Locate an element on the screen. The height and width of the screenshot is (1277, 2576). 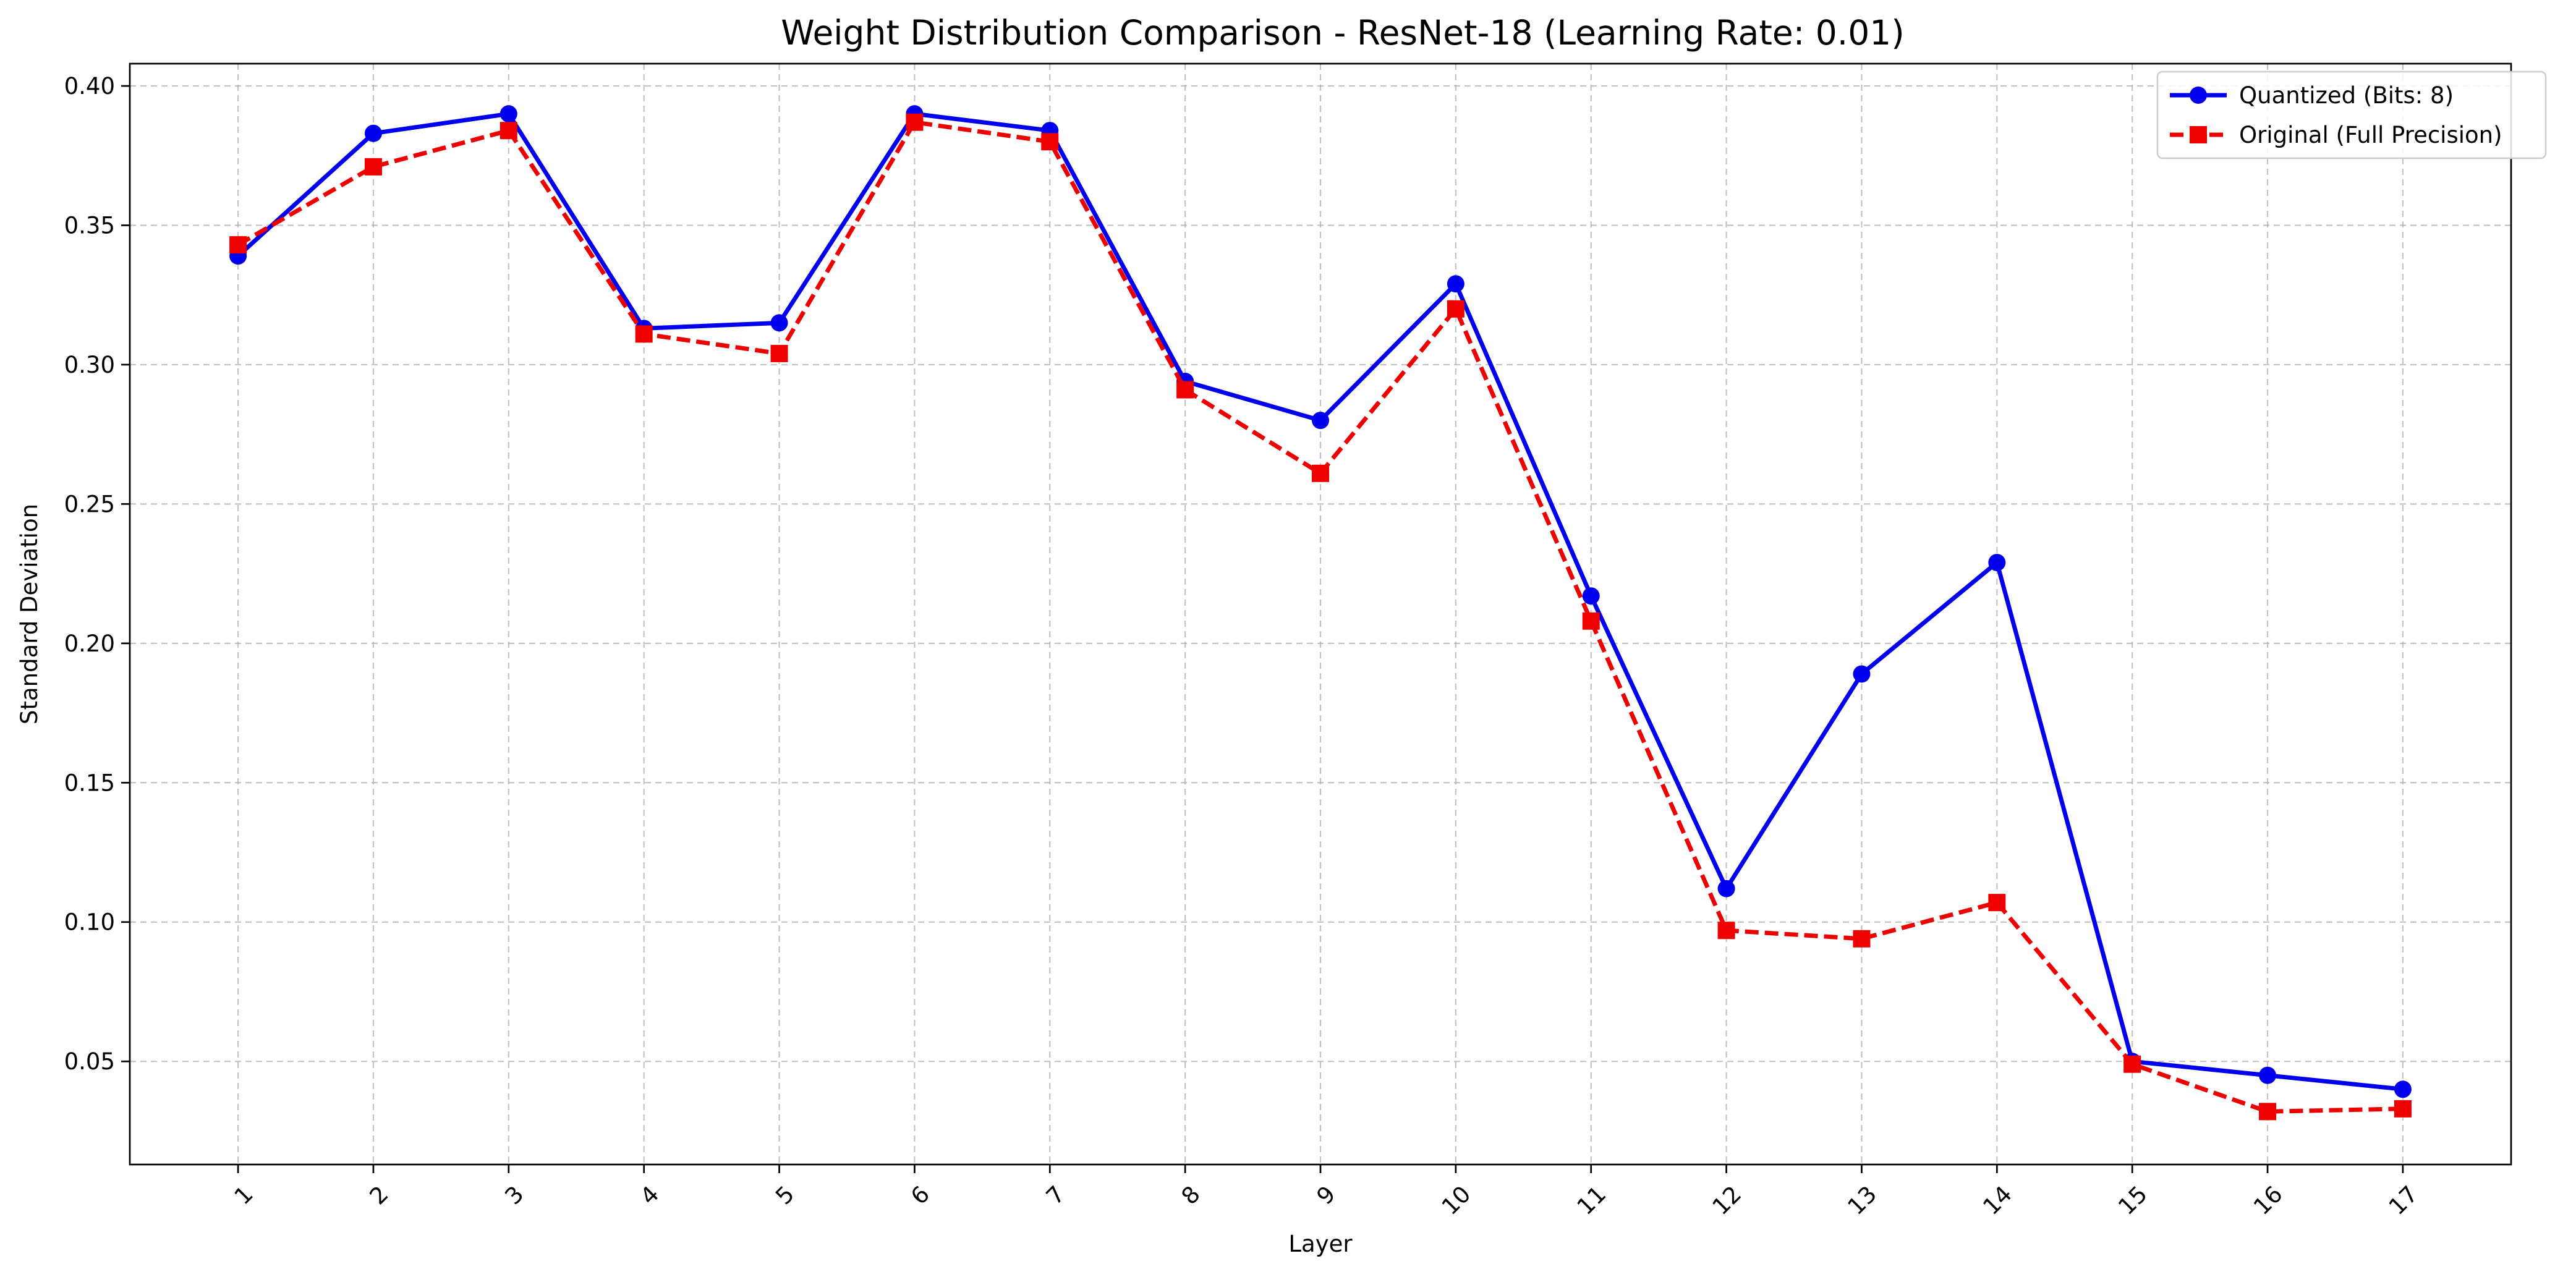
y-tick-label: 0.20 is located at coordinates (89, 643).